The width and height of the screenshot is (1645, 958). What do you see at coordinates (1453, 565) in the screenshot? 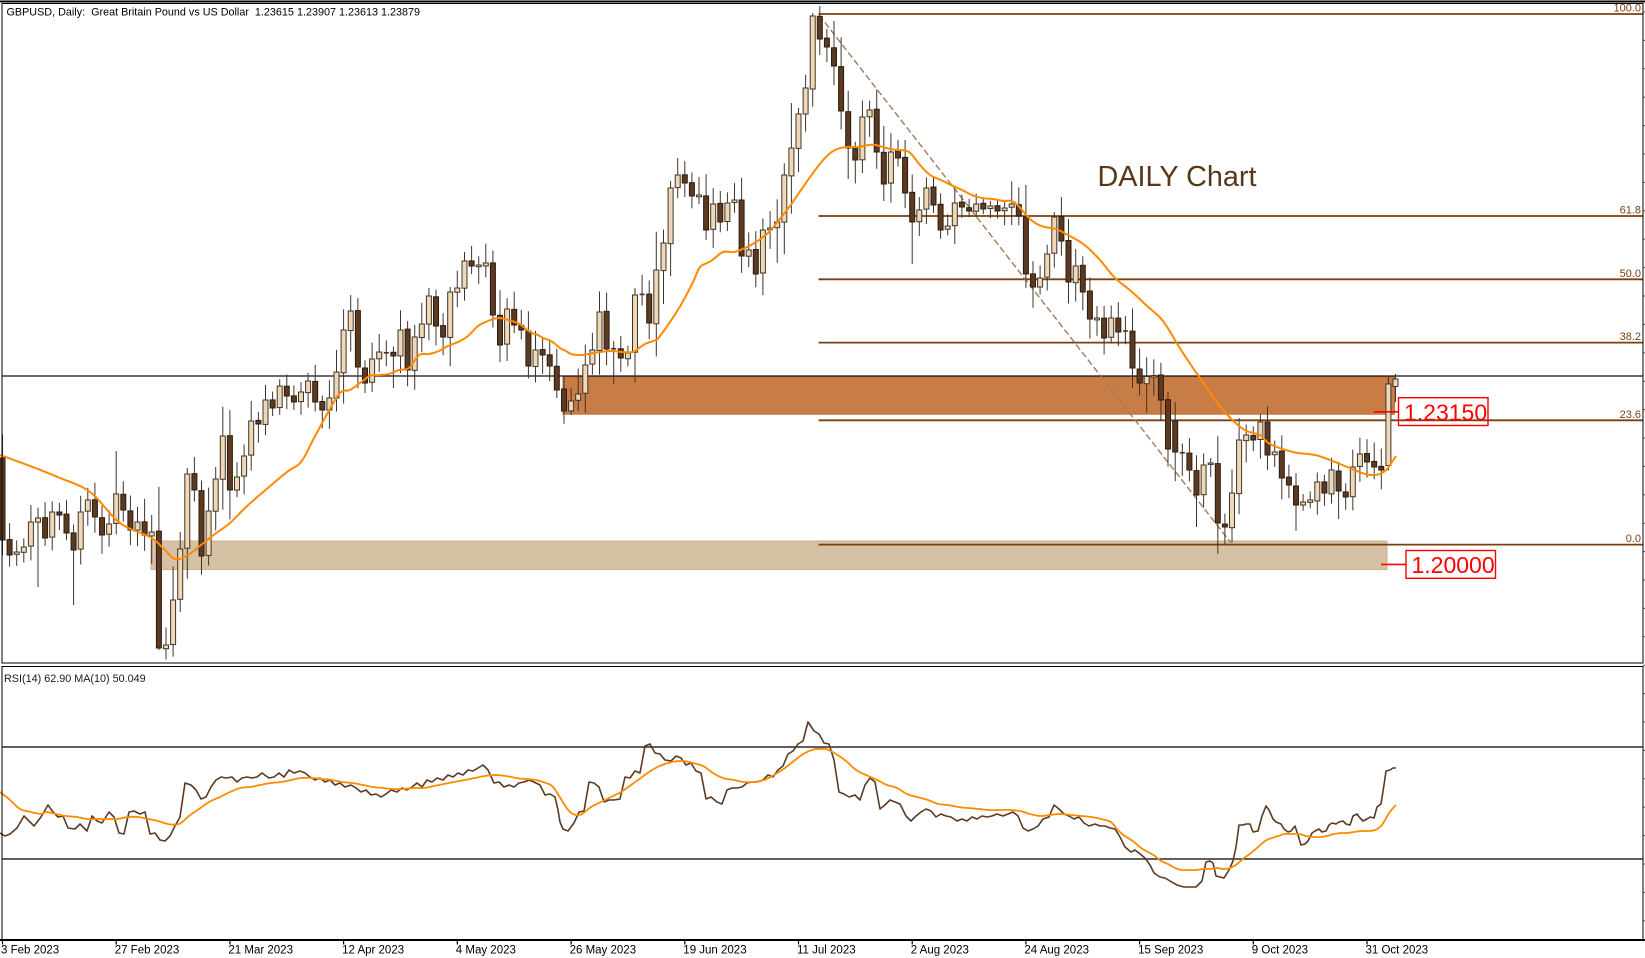
I see `svg-text: 1.20000` at bounding box center [1453, 565].